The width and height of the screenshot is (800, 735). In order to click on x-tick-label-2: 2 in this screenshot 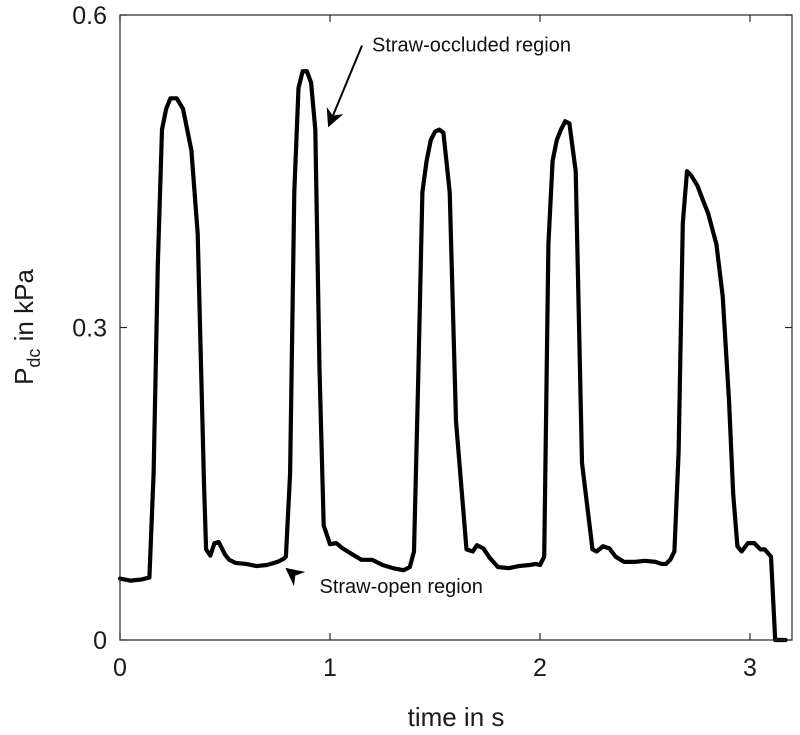, I will do `click(540, 668)`.